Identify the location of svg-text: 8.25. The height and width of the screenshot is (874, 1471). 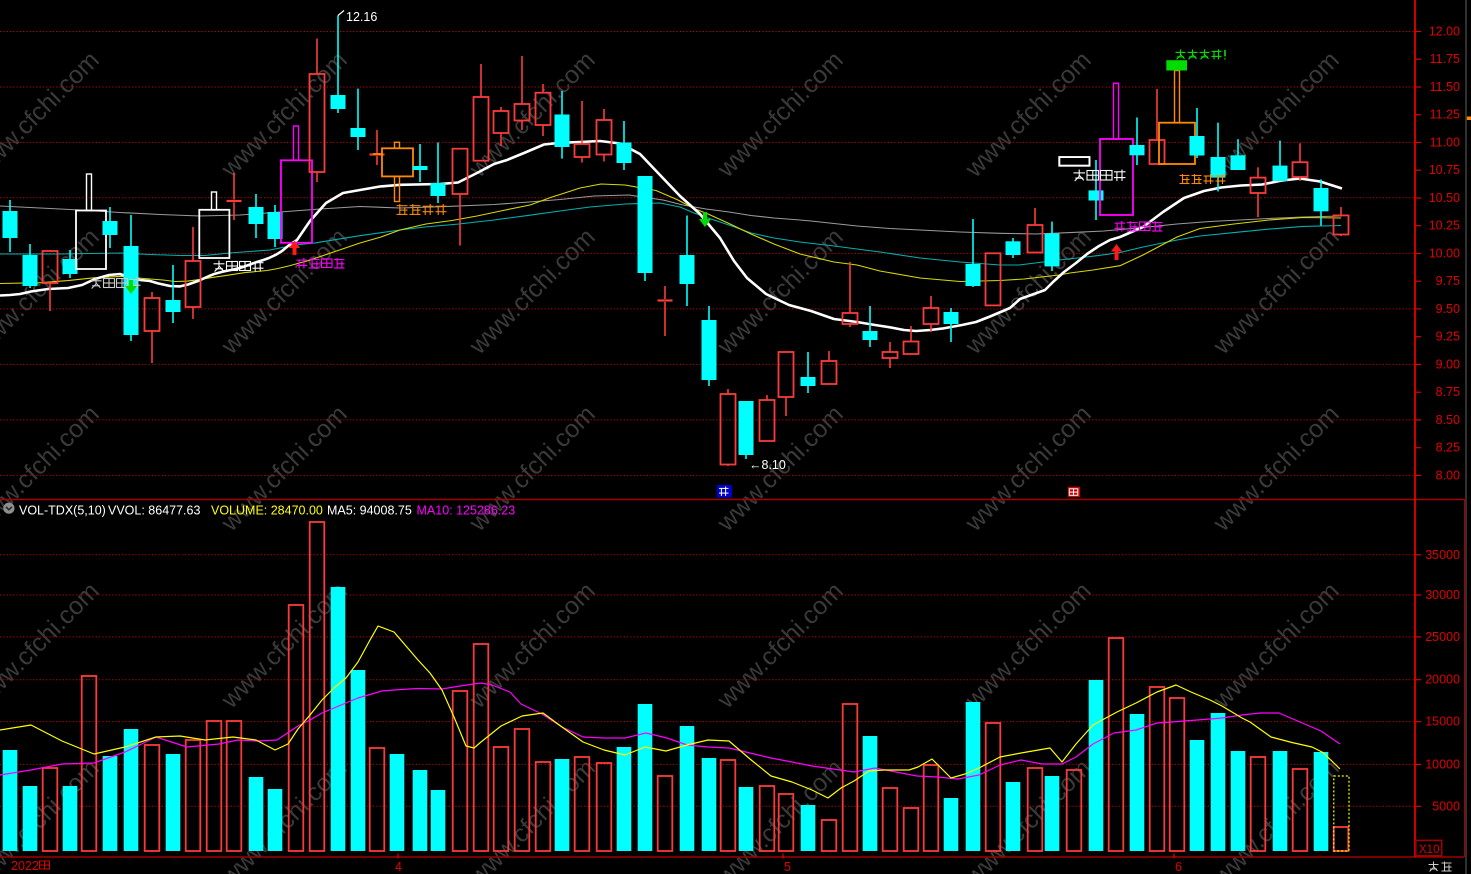
(1448, 448).